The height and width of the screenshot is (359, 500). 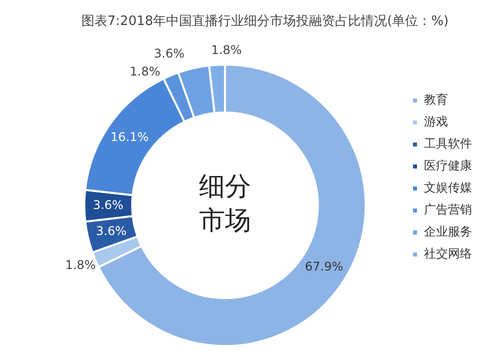 What do you see at coordinates (448, 253) in the screenshot?
I see `legend-label: 社交网络` at bounding box center [448, 253].